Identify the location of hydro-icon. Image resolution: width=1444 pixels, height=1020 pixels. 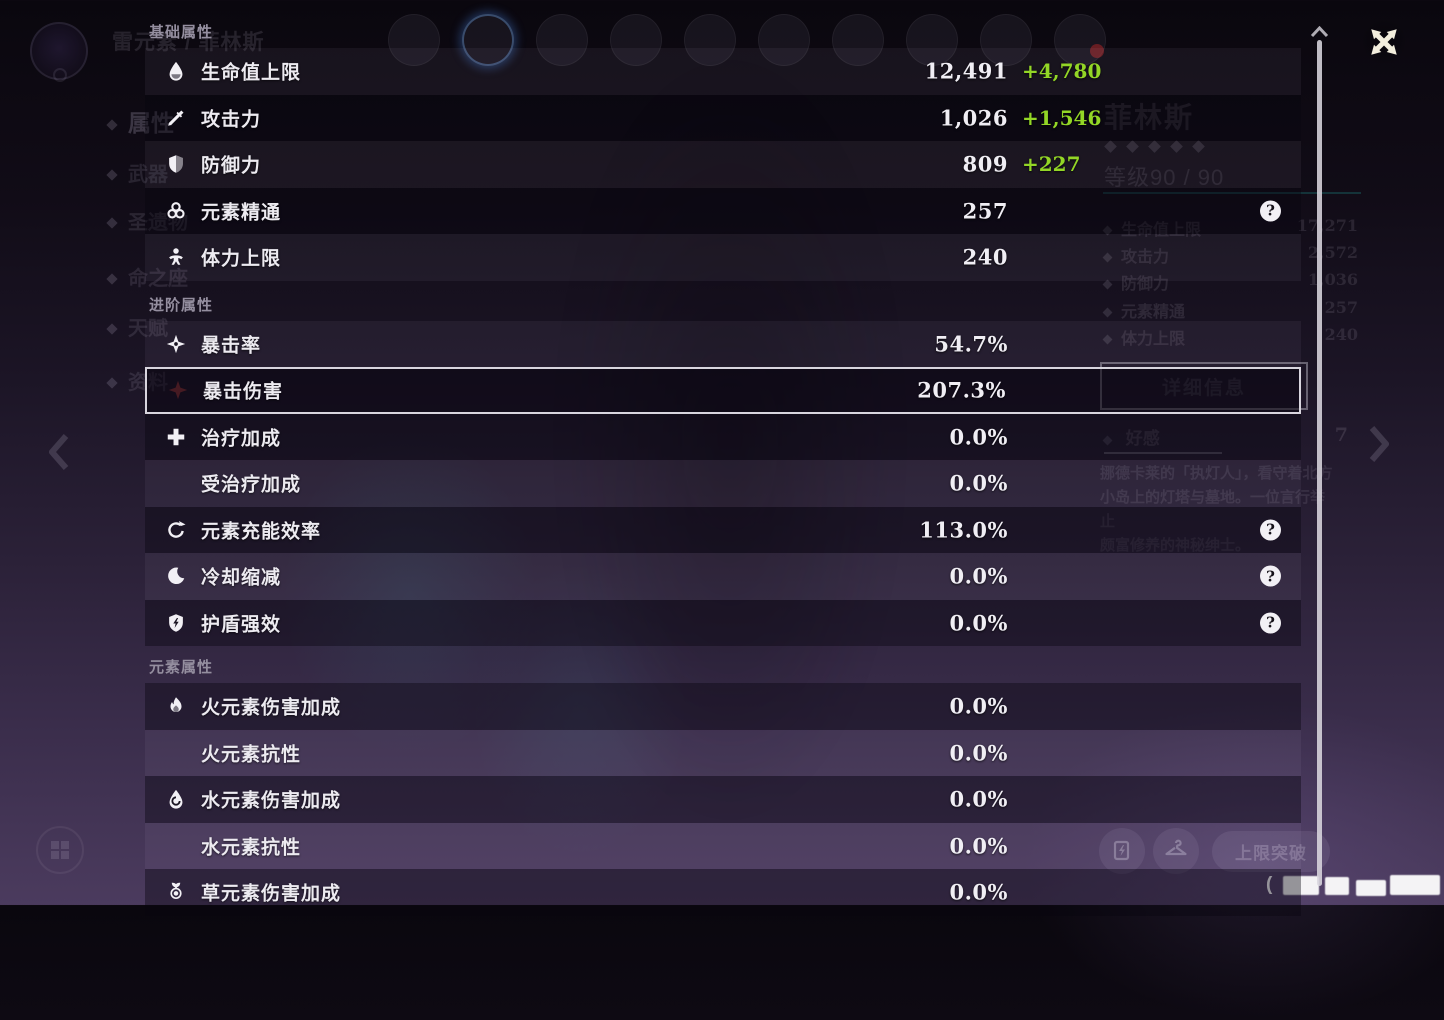
(176, 799).